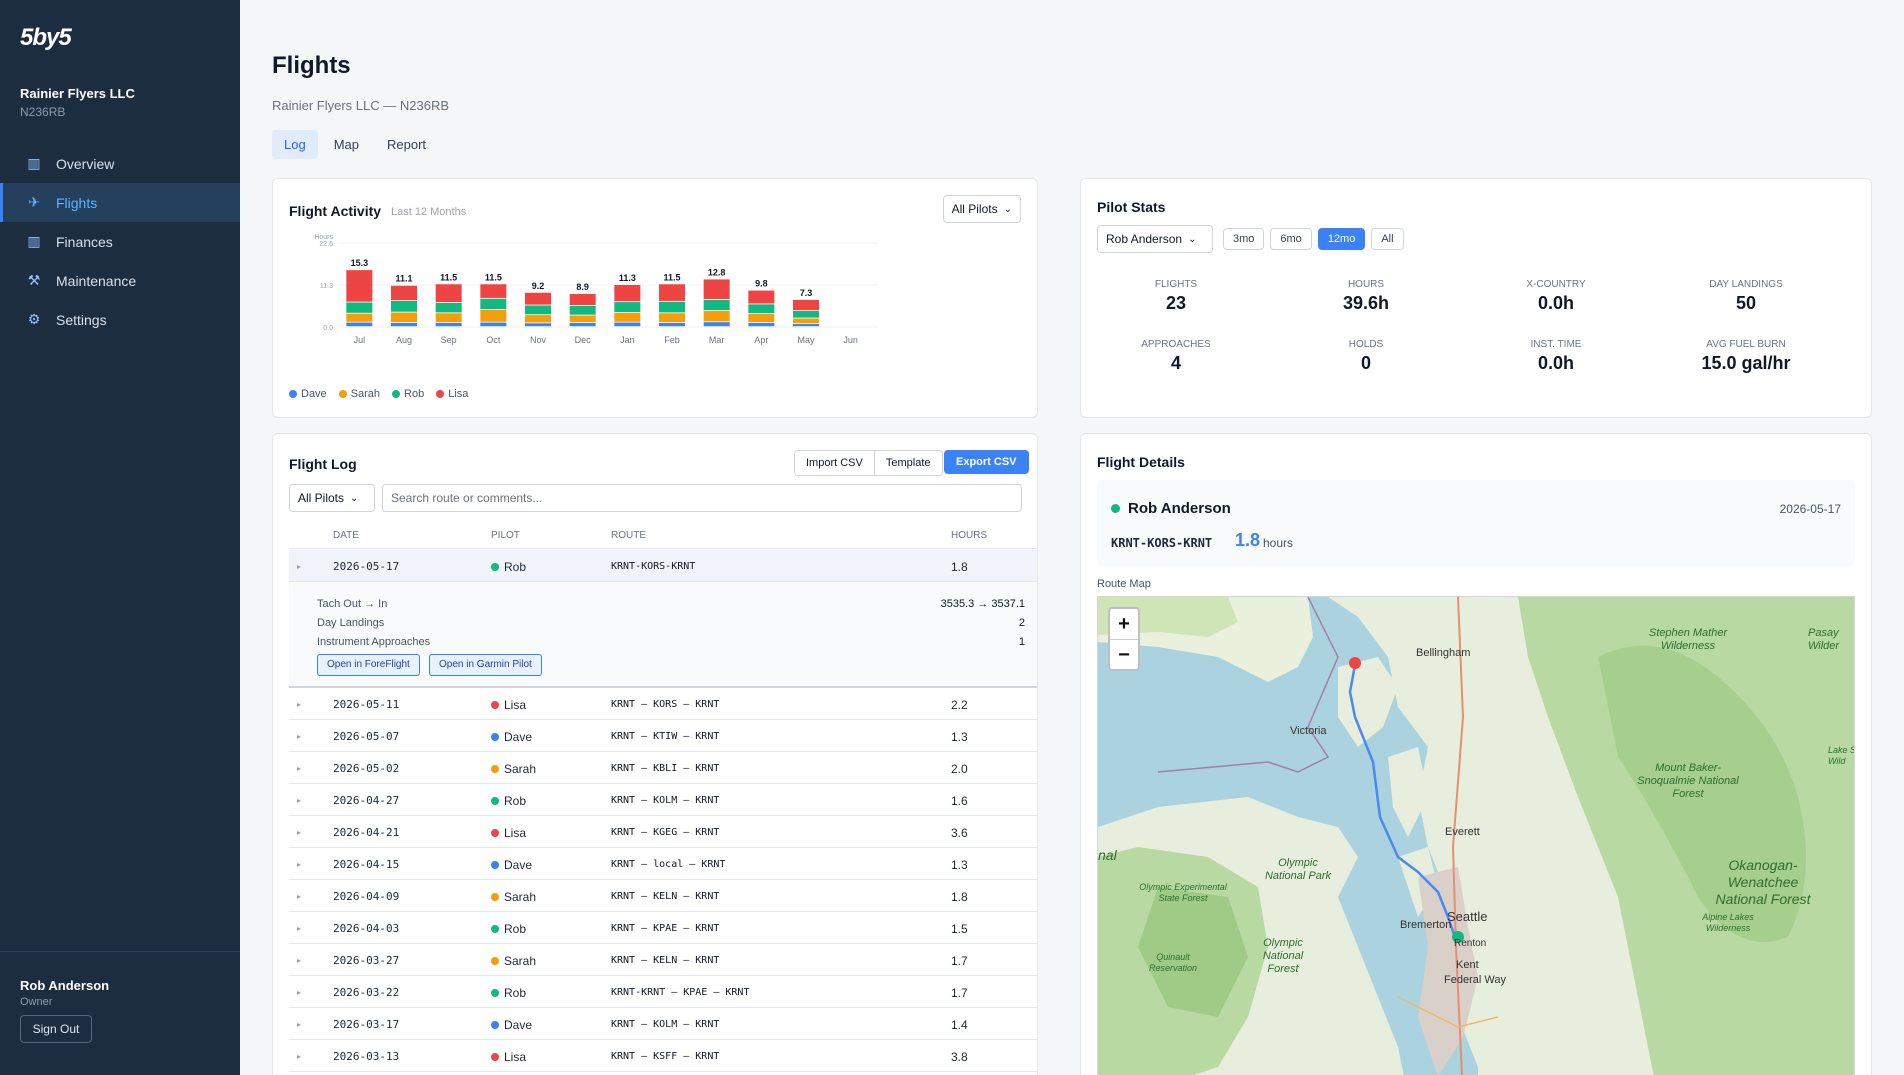 Image resolution: width=1904 pixels, height=1075 pixels. Describe the element at coordinates (834, 463) in the screenshot. I see `import-csv-button: Import CSV` at that location.